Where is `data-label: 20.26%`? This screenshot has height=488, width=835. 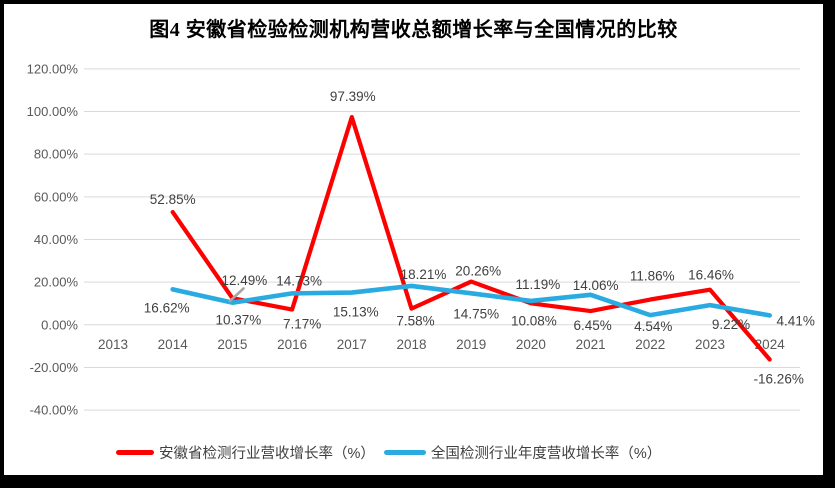 data-label: 20.26% is located at coordinates (478, 271).